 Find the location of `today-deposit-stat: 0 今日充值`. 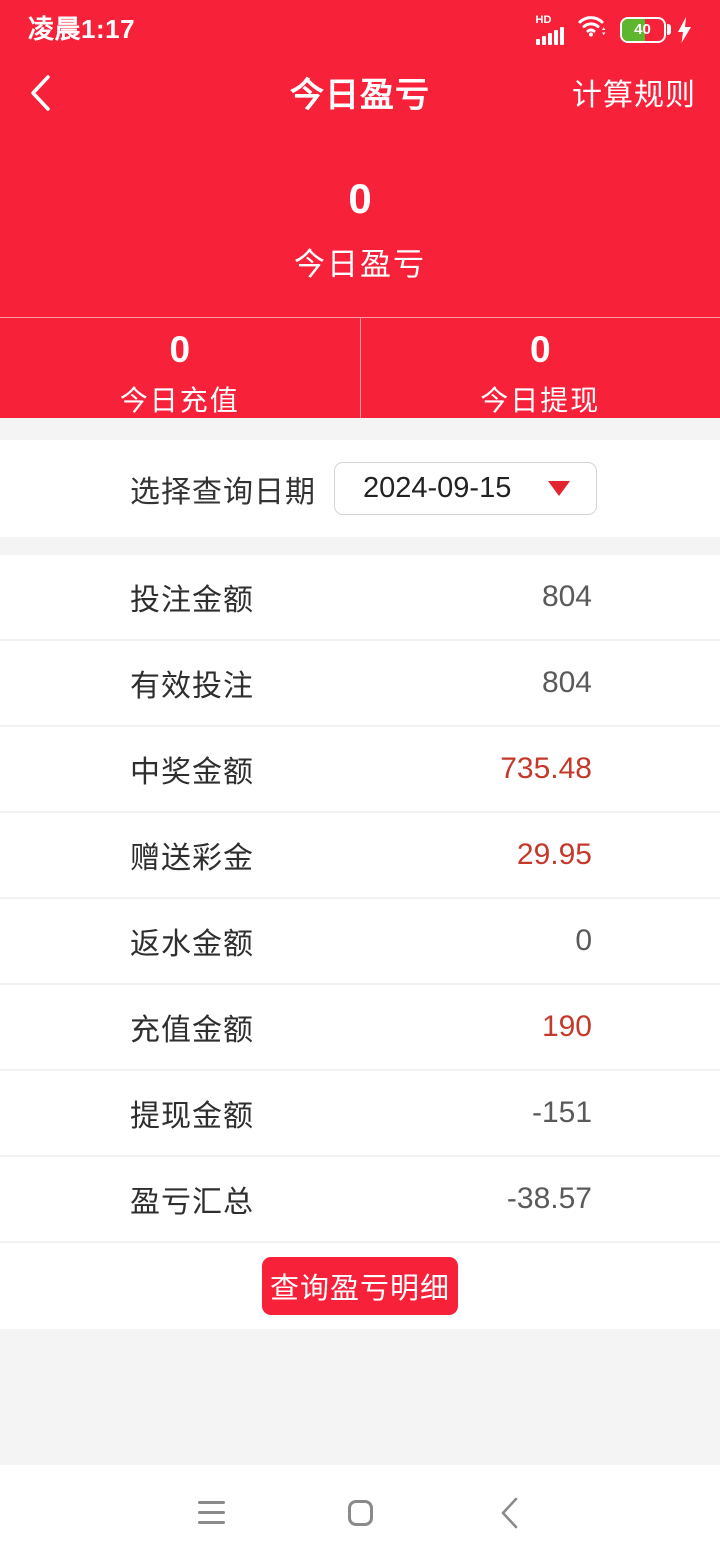

today-deposit-stat: 0 今日充值 is located at coordinates (180, 368).